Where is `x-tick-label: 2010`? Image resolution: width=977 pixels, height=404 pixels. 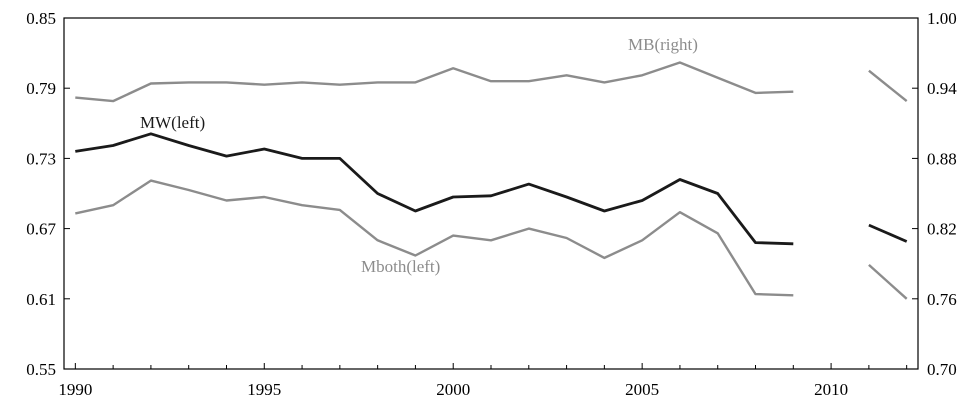
x-tick-label: 2010 is located at coordinates (831, 389).